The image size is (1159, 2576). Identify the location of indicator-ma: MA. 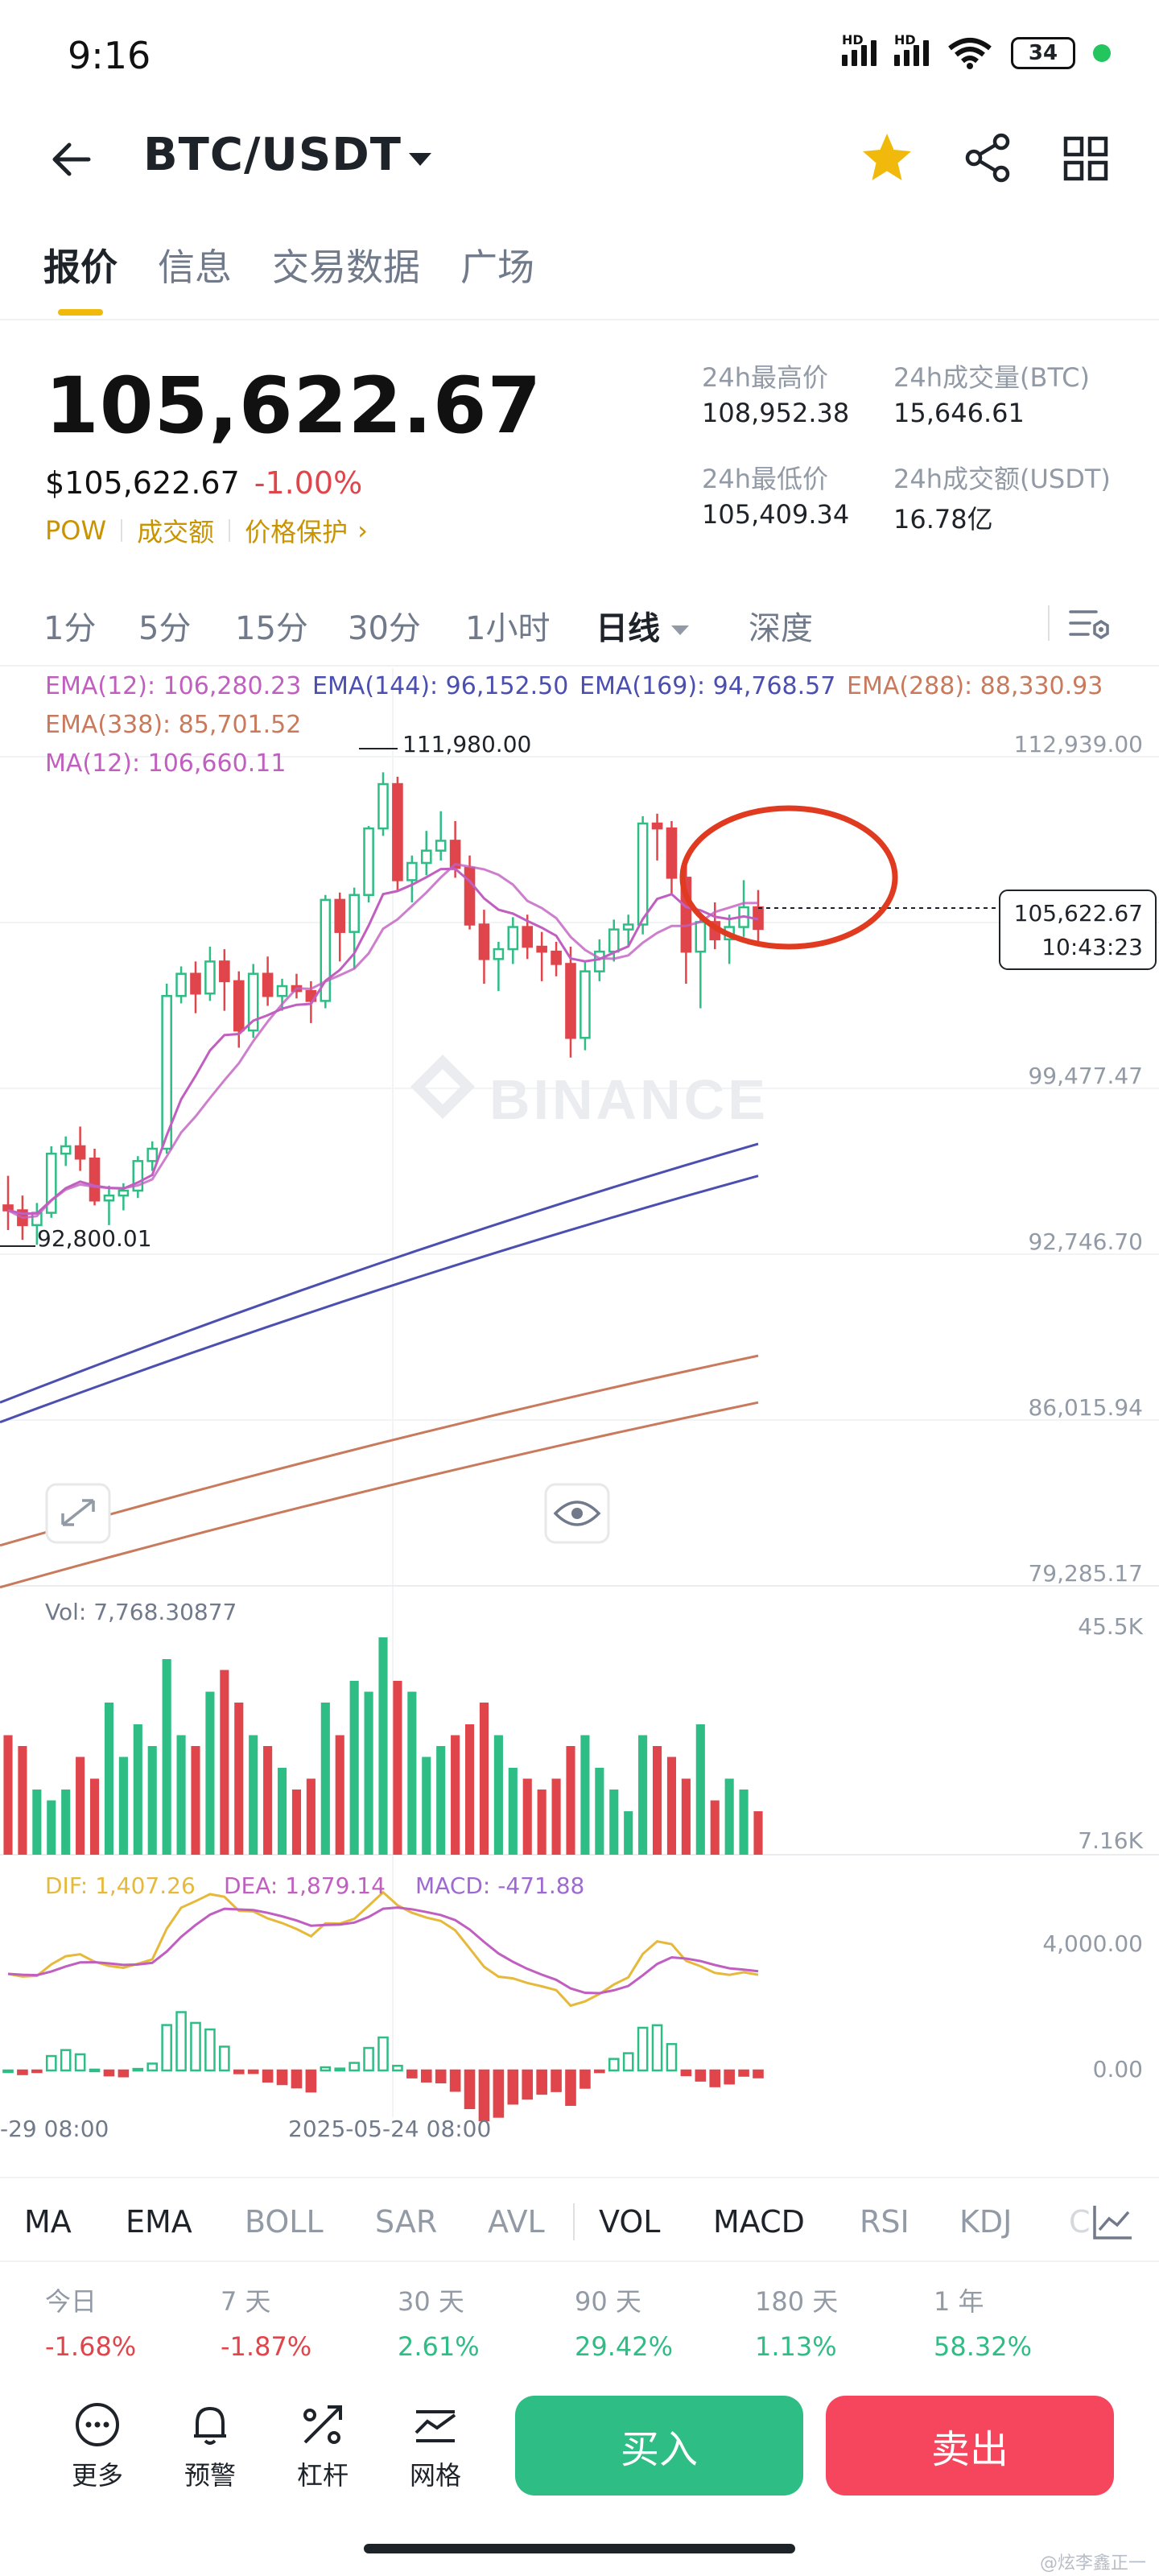
(48, 2222).